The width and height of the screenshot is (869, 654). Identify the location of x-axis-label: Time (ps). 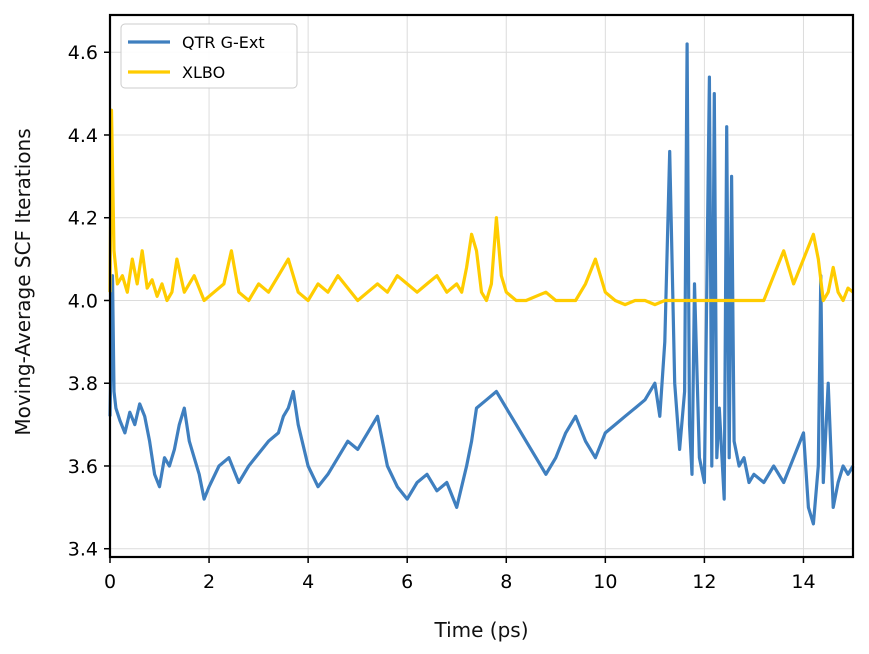
(480, 630).